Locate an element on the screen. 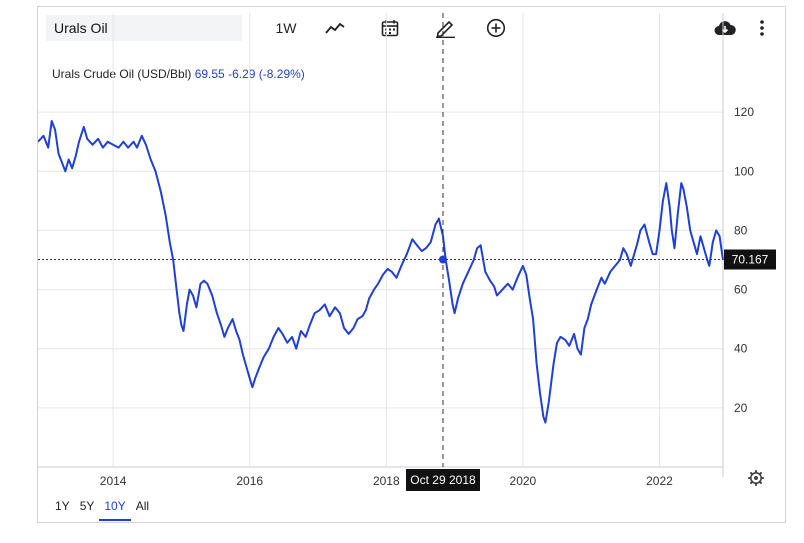  crosshair-price-label-bg is located at coordinates (750, 259).